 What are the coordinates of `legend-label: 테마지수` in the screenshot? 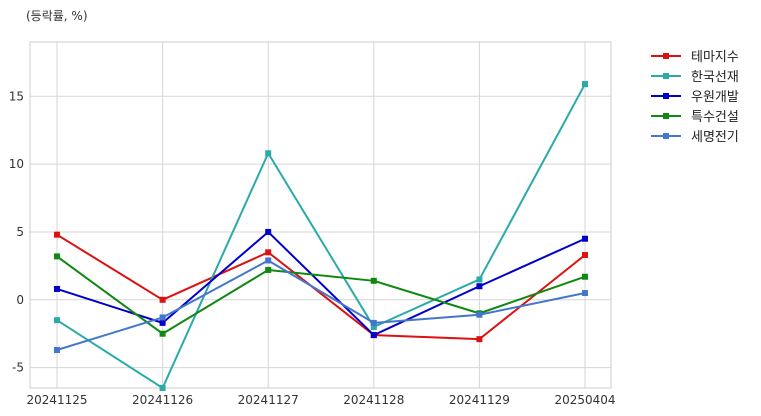 It's located at (715, 57).